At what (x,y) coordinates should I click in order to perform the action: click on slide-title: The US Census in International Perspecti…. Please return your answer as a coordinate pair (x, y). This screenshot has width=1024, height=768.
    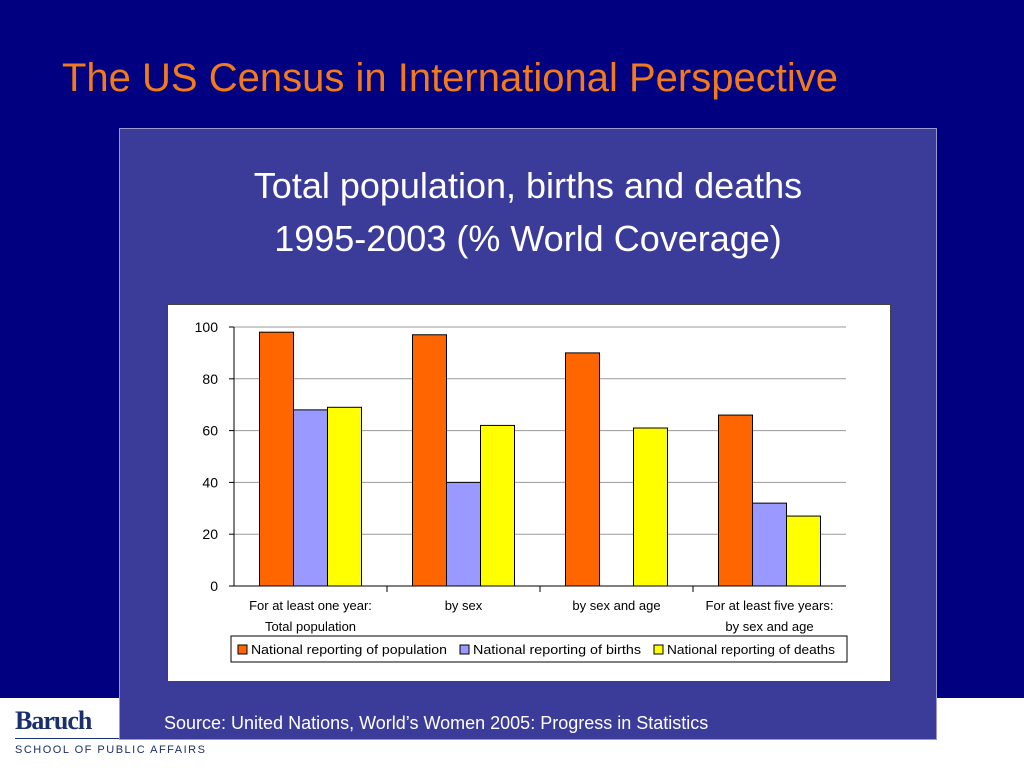
    Looking at the image, I should click on (450, 78).